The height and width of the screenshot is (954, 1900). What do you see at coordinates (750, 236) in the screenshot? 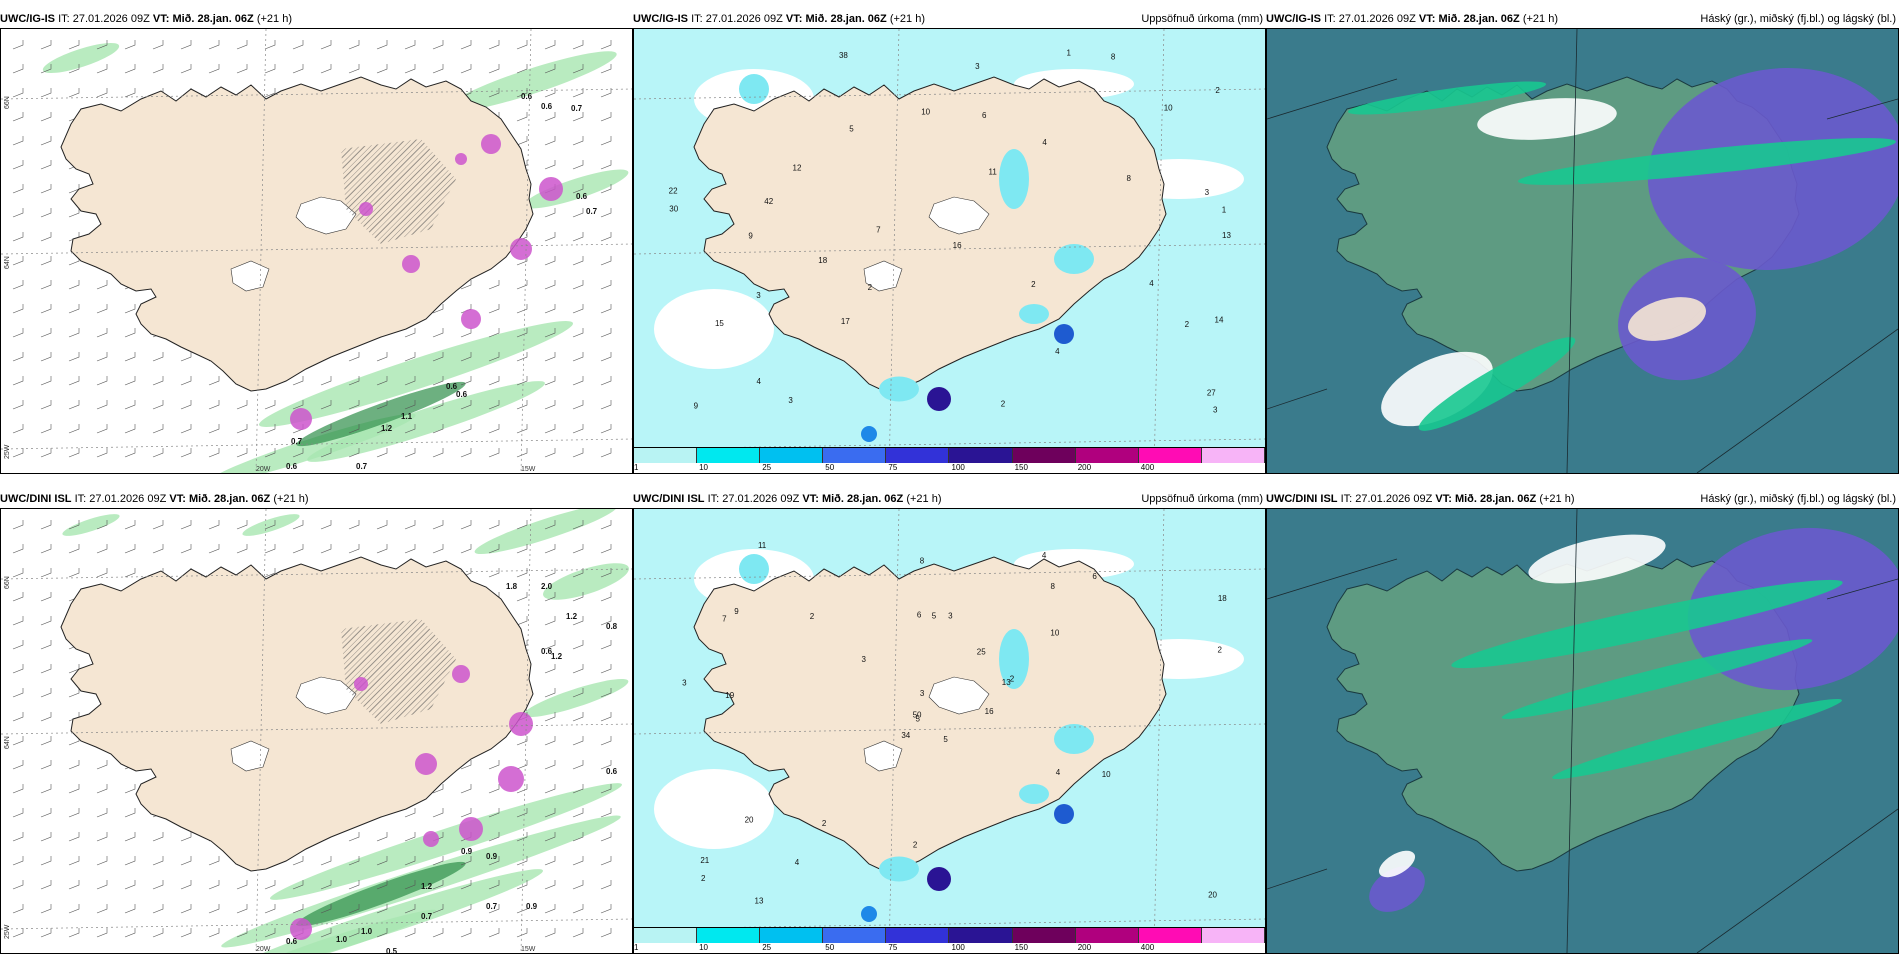
I see `precip-value-label: 9` at bounding box center [750, 236].